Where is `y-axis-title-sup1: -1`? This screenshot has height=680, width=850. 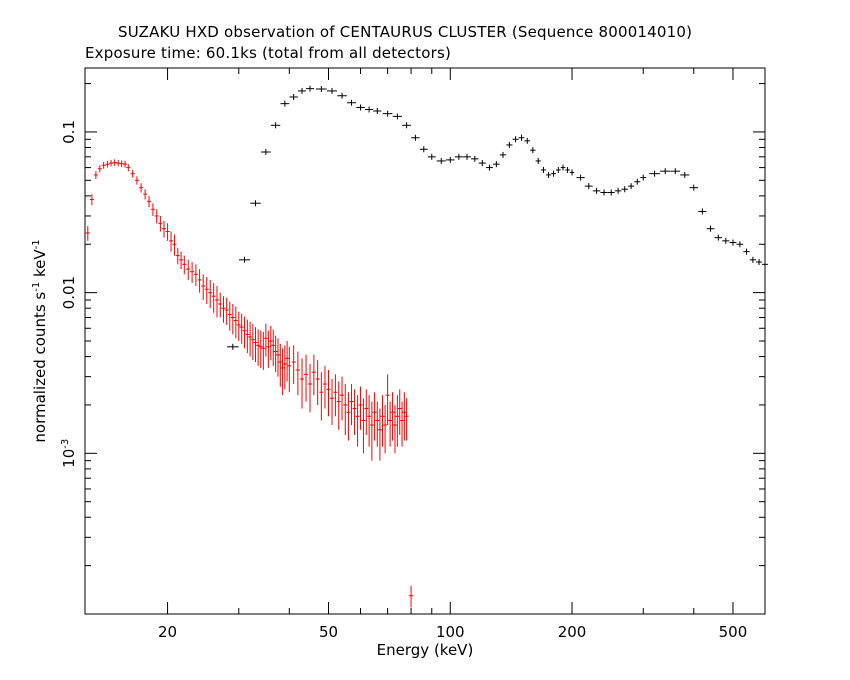
y-axis-title-sup1: -1 is located at coordinates (36, 287).